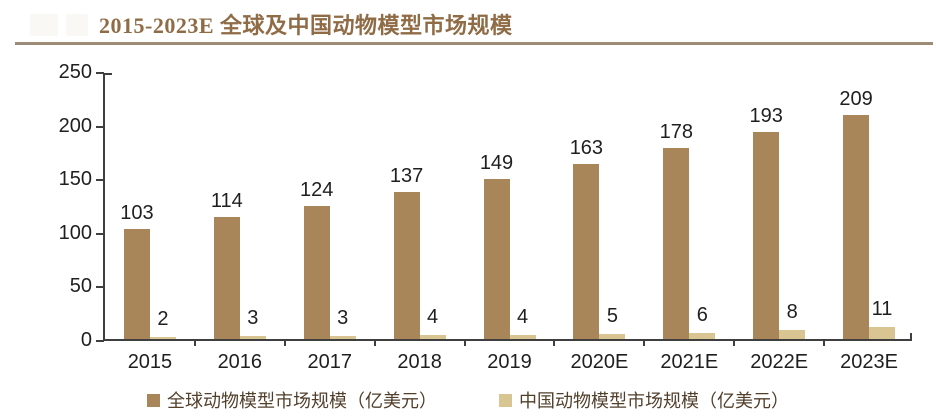  What do you see at coordinates (509, 362) in the screenshot?
I see `x-axis-label: 2019` at bounding box center [509, 362].